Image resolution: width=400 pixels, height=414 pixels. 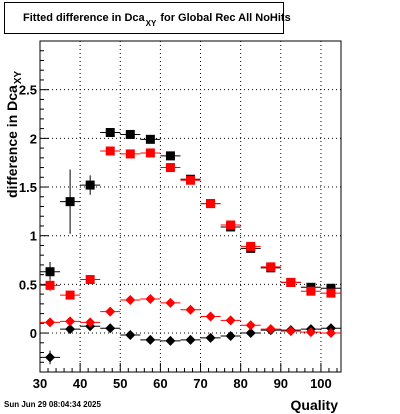 I want to click on x-tick-label: 80, so click(x=240, y=383).